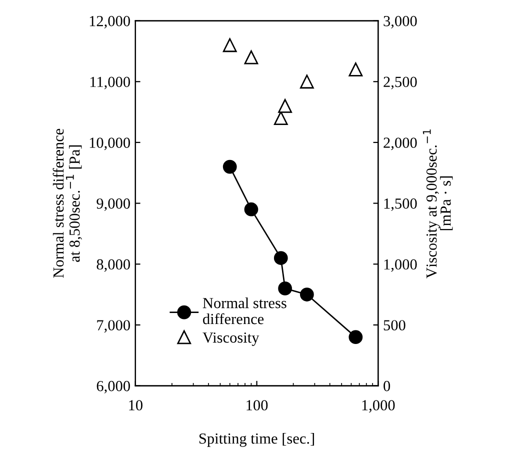  What do you see at coordinates (113, 265) in the screenshot?
I see `y-tick-label: 8,000` at bounding box center [113, 265].